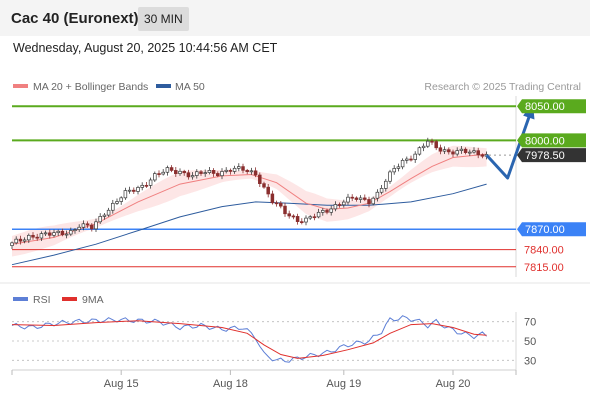 This screenshot has height=400, width=590. What do you see at coordinates (230, 384) in the screenshot?
I see `time-tick-label: Aug 18` at bounding box center [230, 384].